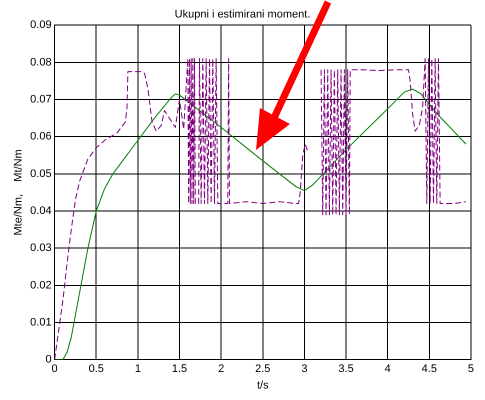 Image resolution: width=485 pixels, height=400 pixels. I want to click on x-tick-label: 3.5, so click(346, 369).